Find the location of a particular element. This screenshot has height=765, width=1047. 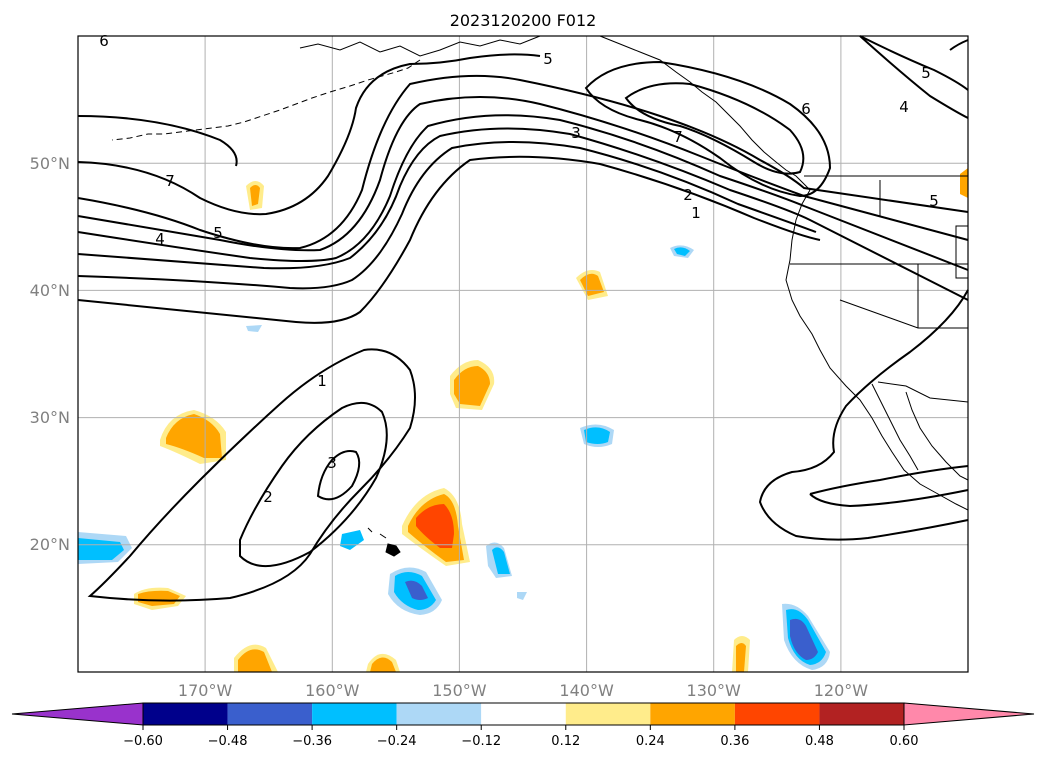

colorbar-tick-label: −0.60 is located at coordinates (143, 741).